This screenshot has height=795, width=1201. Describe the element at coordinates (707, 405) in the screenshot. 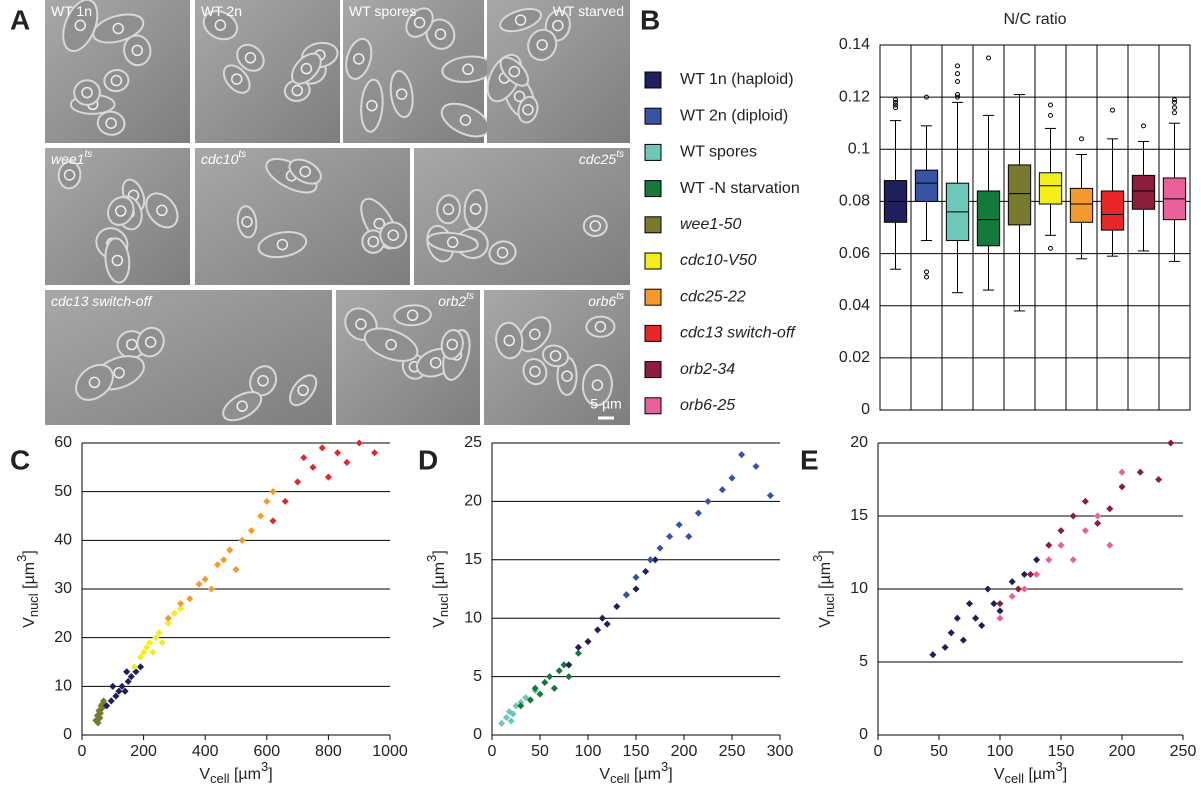

I see `legend-label: orb6-25` at that location.